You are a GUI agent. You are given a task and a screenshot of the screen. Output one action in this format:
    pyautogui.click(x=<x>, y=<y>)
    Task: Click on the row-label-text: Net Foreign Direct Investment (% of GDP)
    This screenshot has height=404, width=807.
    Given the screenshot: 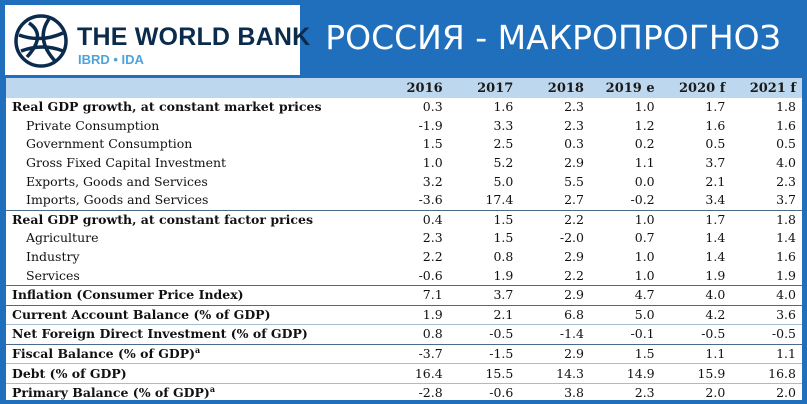 What is the action you would take?
    pyautogui.click(x=160, y=334)
    